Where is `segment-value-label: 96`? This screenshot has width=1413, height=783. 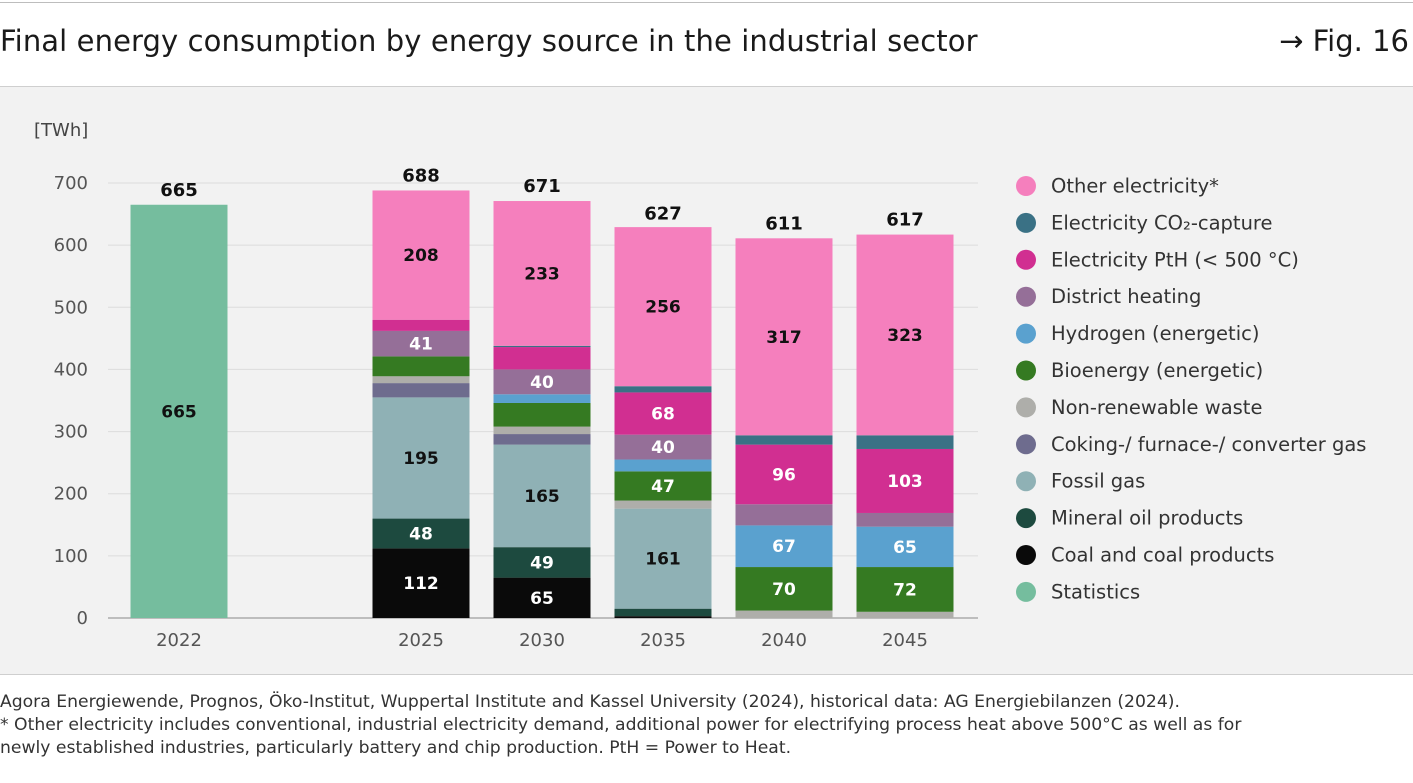
segment-value-label: 96 is located at coordinates (784, 475).